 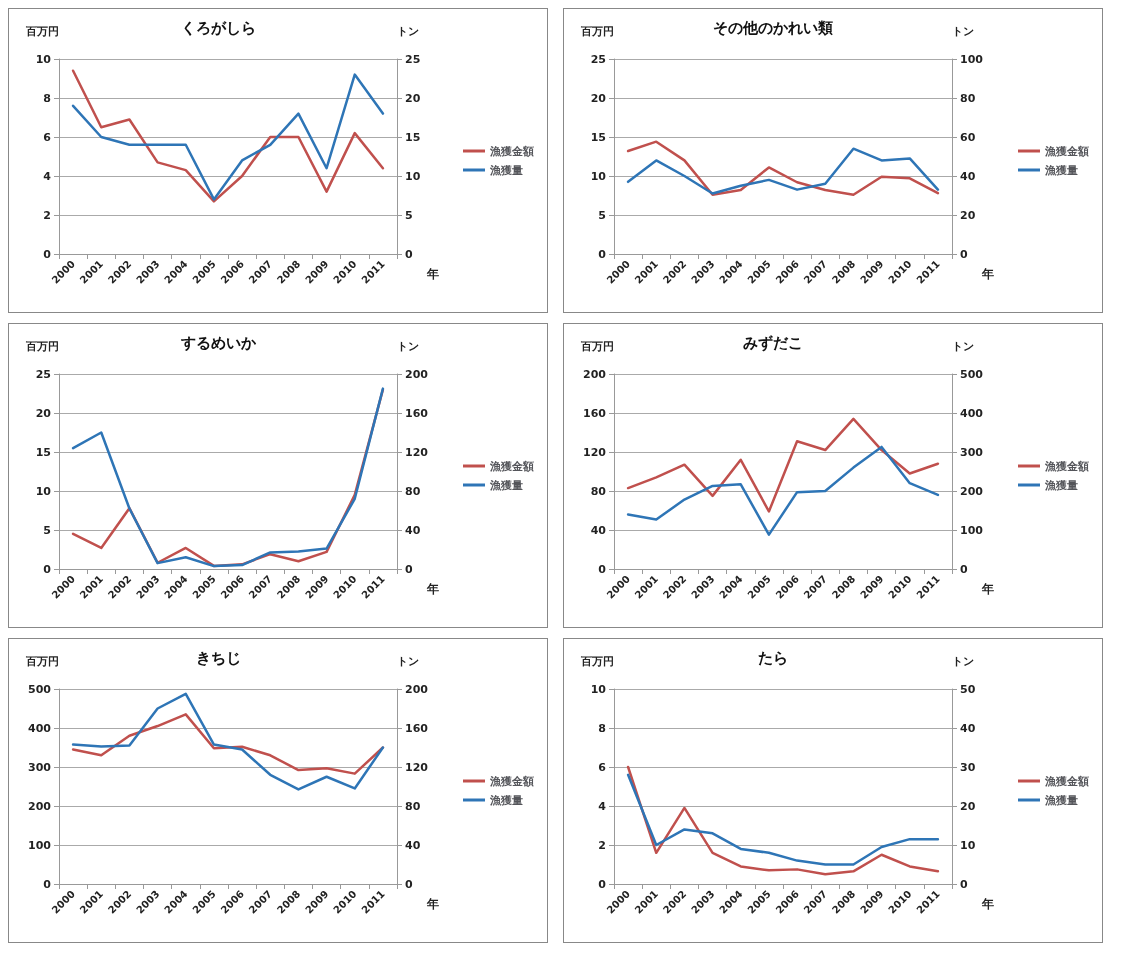 What do you see at coordinates (773, 27) in the screenshot?
I see `chart-title: その他のかれい類` at bounding box center [773, 27].